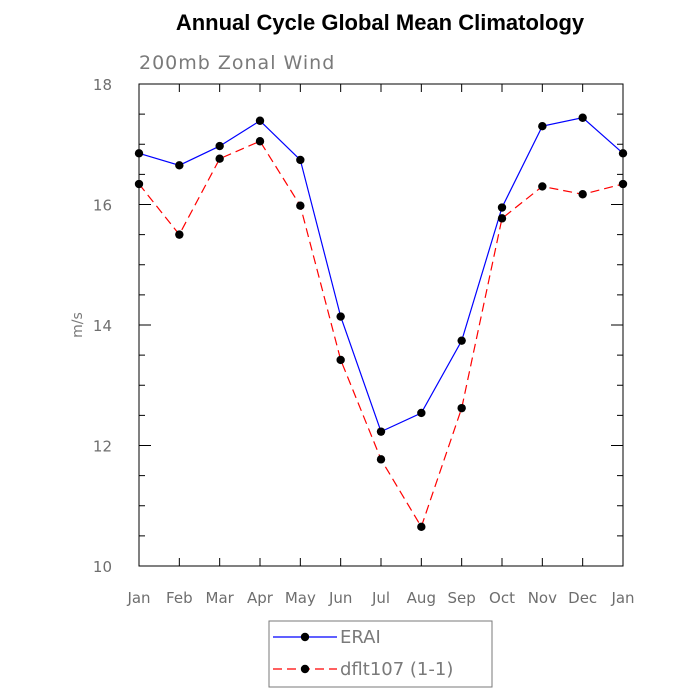 The image size is (700, 700). Describe the element at coordinates (396, 669) in the screenshot. I see `legend-label: dflt107 (1-1)` at that location.